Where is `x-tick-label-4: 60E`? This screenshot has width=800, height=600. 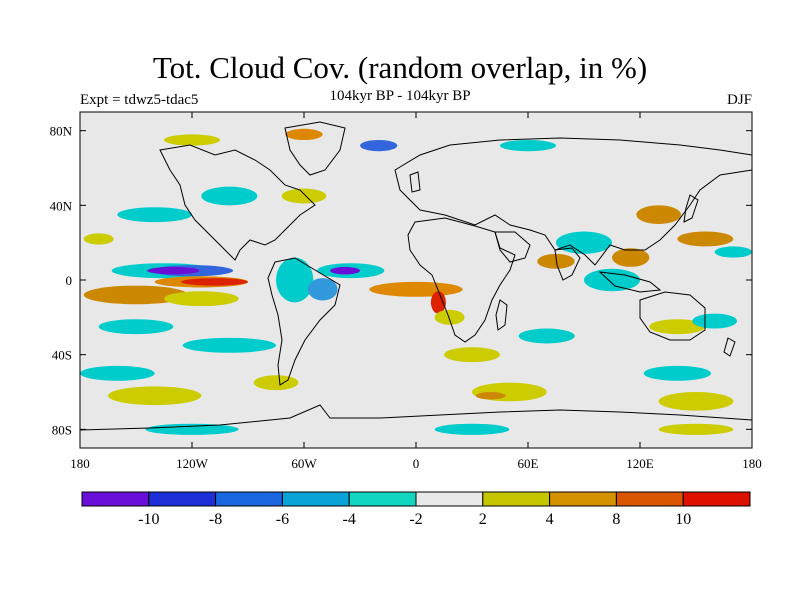
x-tick-label-4: 60E is located at coordinates (528, 463).